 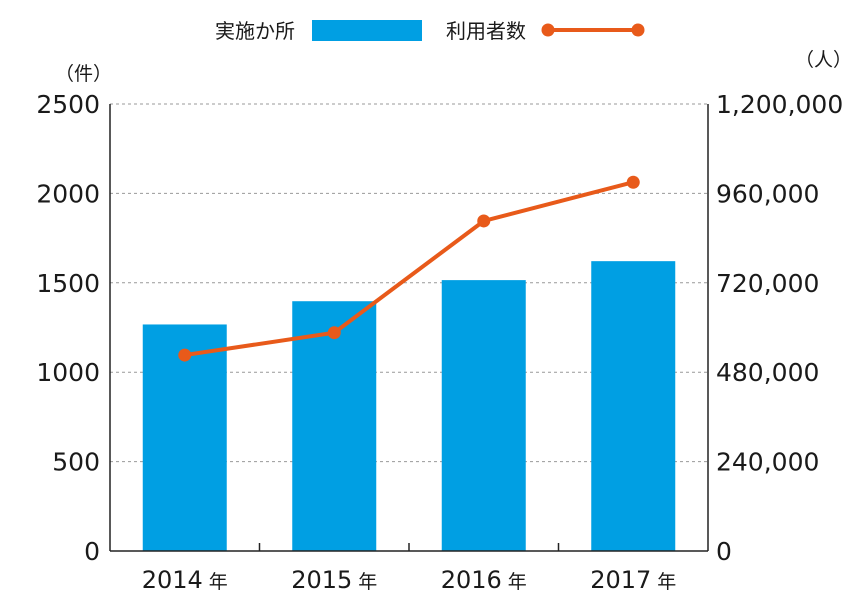 What do you see at coordinates (68, 283) in the screenshot?
I see `left-tick-label: 1500` at bounding box center [68, 283].